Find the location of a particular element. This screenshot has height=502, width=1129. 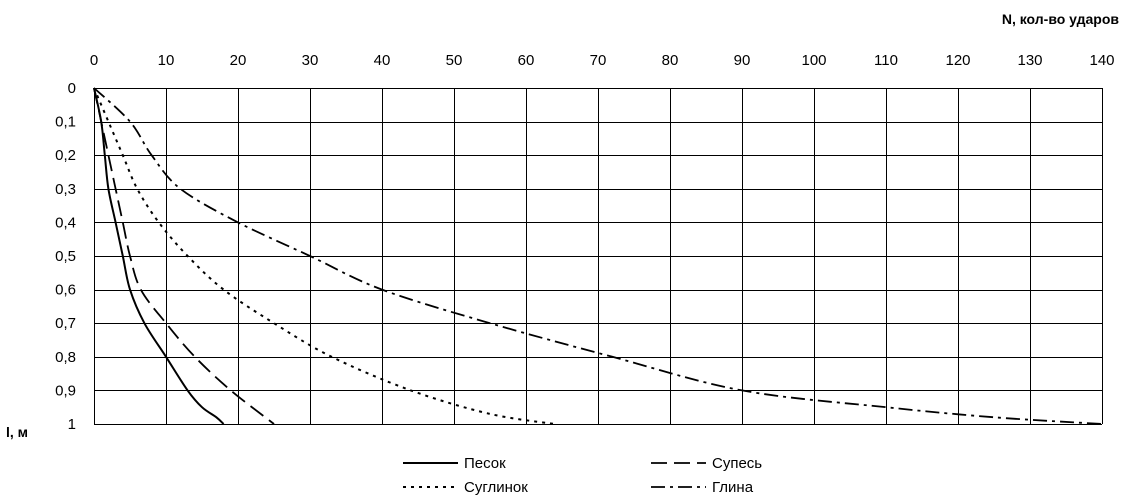

x-tick-label: 20 is located at coordinates (238, 60).